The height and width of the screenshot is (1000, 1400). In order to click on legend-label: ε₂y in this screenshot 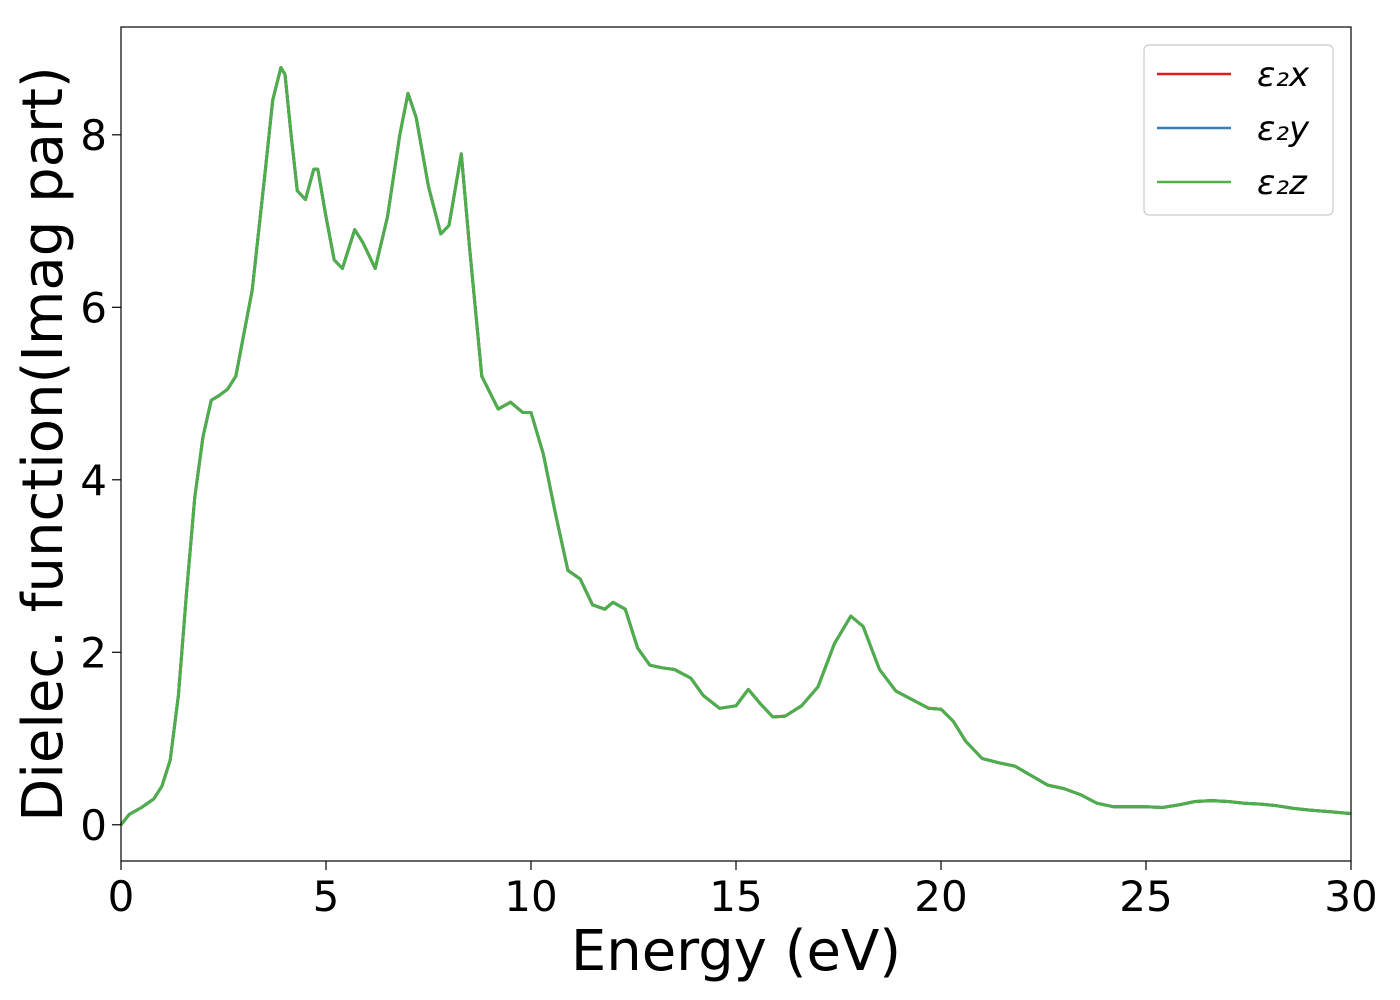, I will do `click(1283, 129)`.